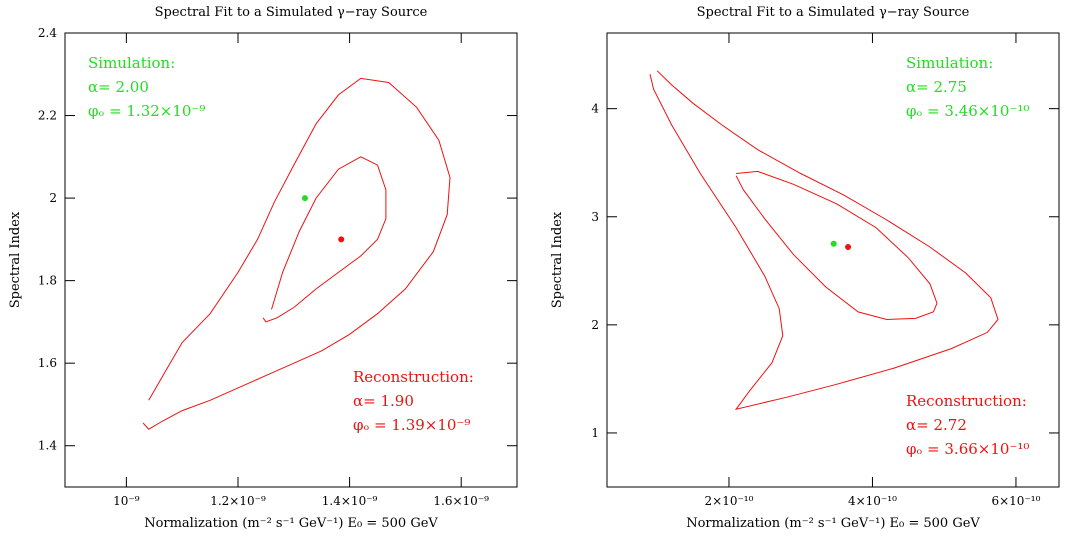 Image resolution: width=1085 pixels, height=545 pixels. What do you see at coordinates (461, 501) in the screenshot?
I see `x-tick-label: 1.6×10⁻⁹` at bounding box center [461, 501].